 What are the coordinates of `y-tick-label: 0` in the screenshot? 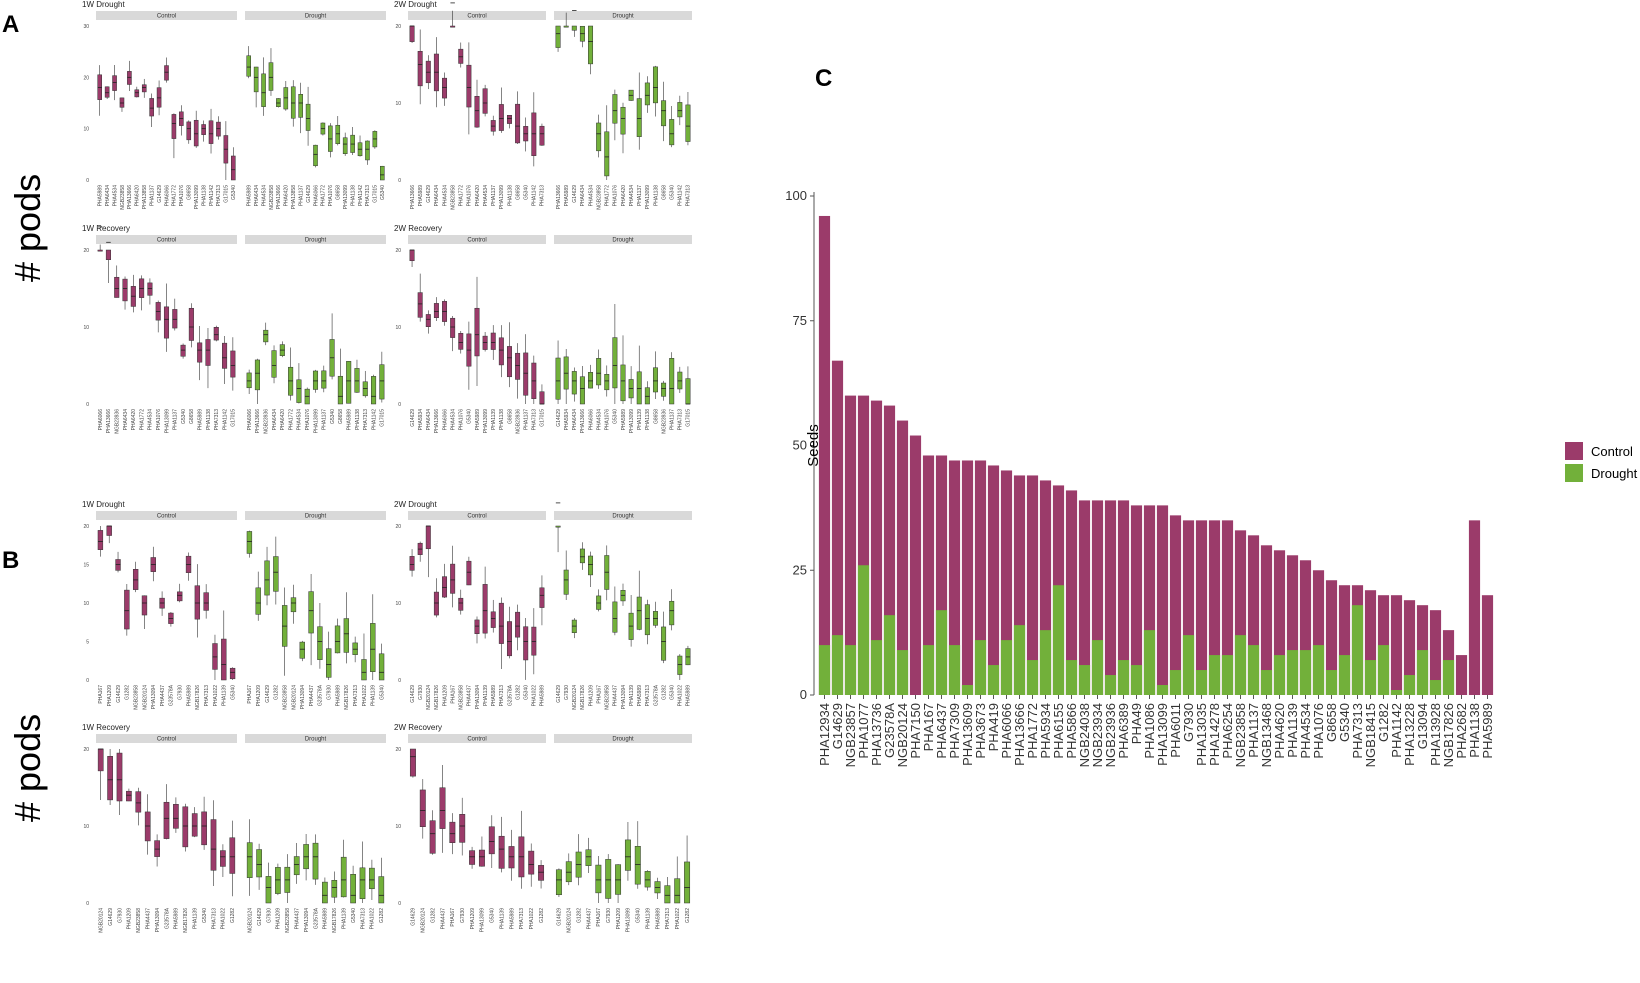 It's located at (87, 181).